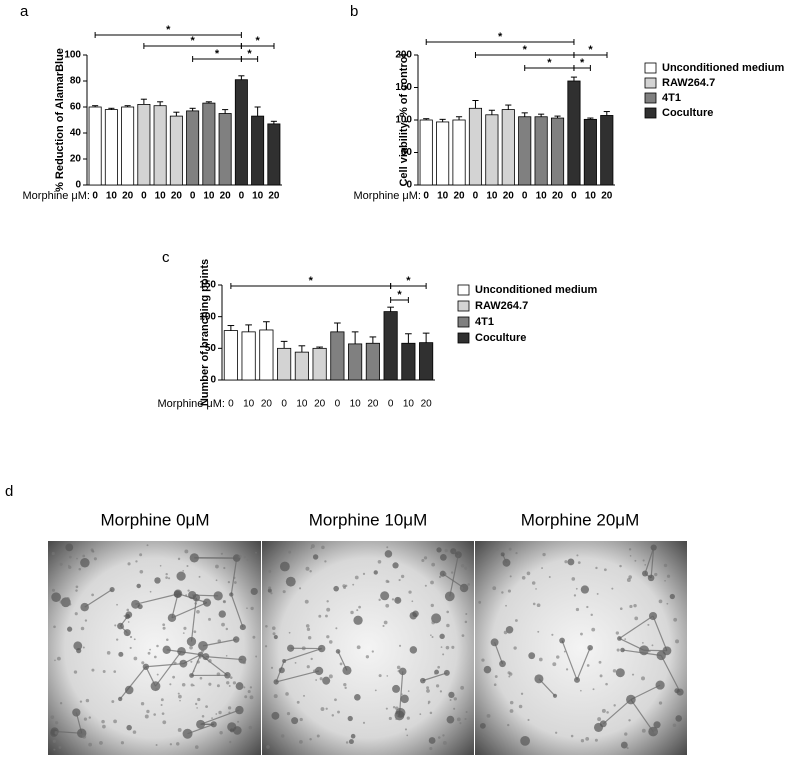  Describe the element at coordinates (688, 83) in the screenshot. I see `legend-label: RAW264.7` at that location.